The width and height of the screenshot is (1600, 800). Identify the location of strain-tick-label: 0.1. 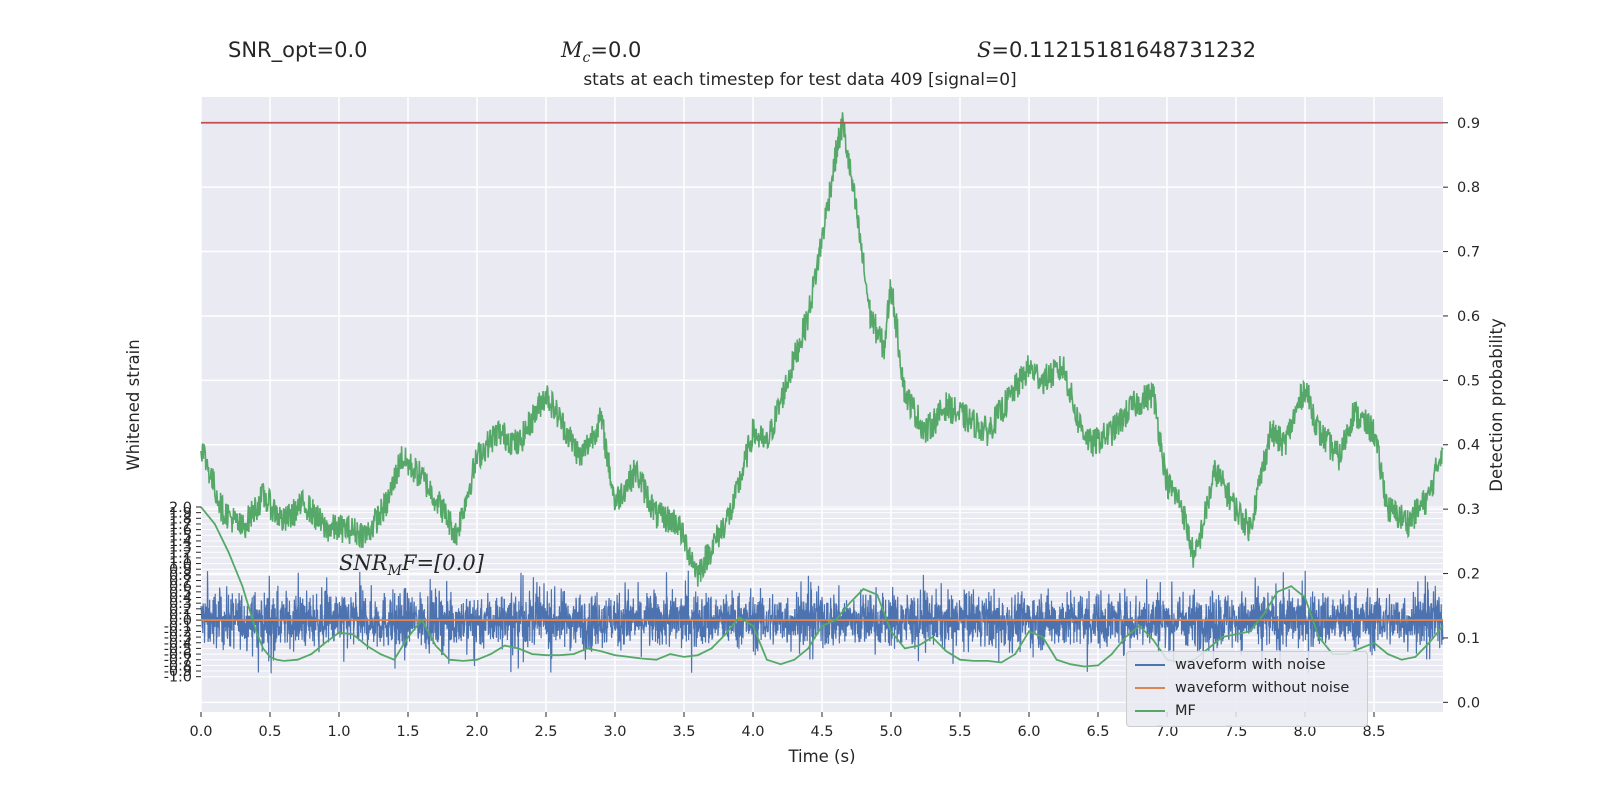
(180, 615).